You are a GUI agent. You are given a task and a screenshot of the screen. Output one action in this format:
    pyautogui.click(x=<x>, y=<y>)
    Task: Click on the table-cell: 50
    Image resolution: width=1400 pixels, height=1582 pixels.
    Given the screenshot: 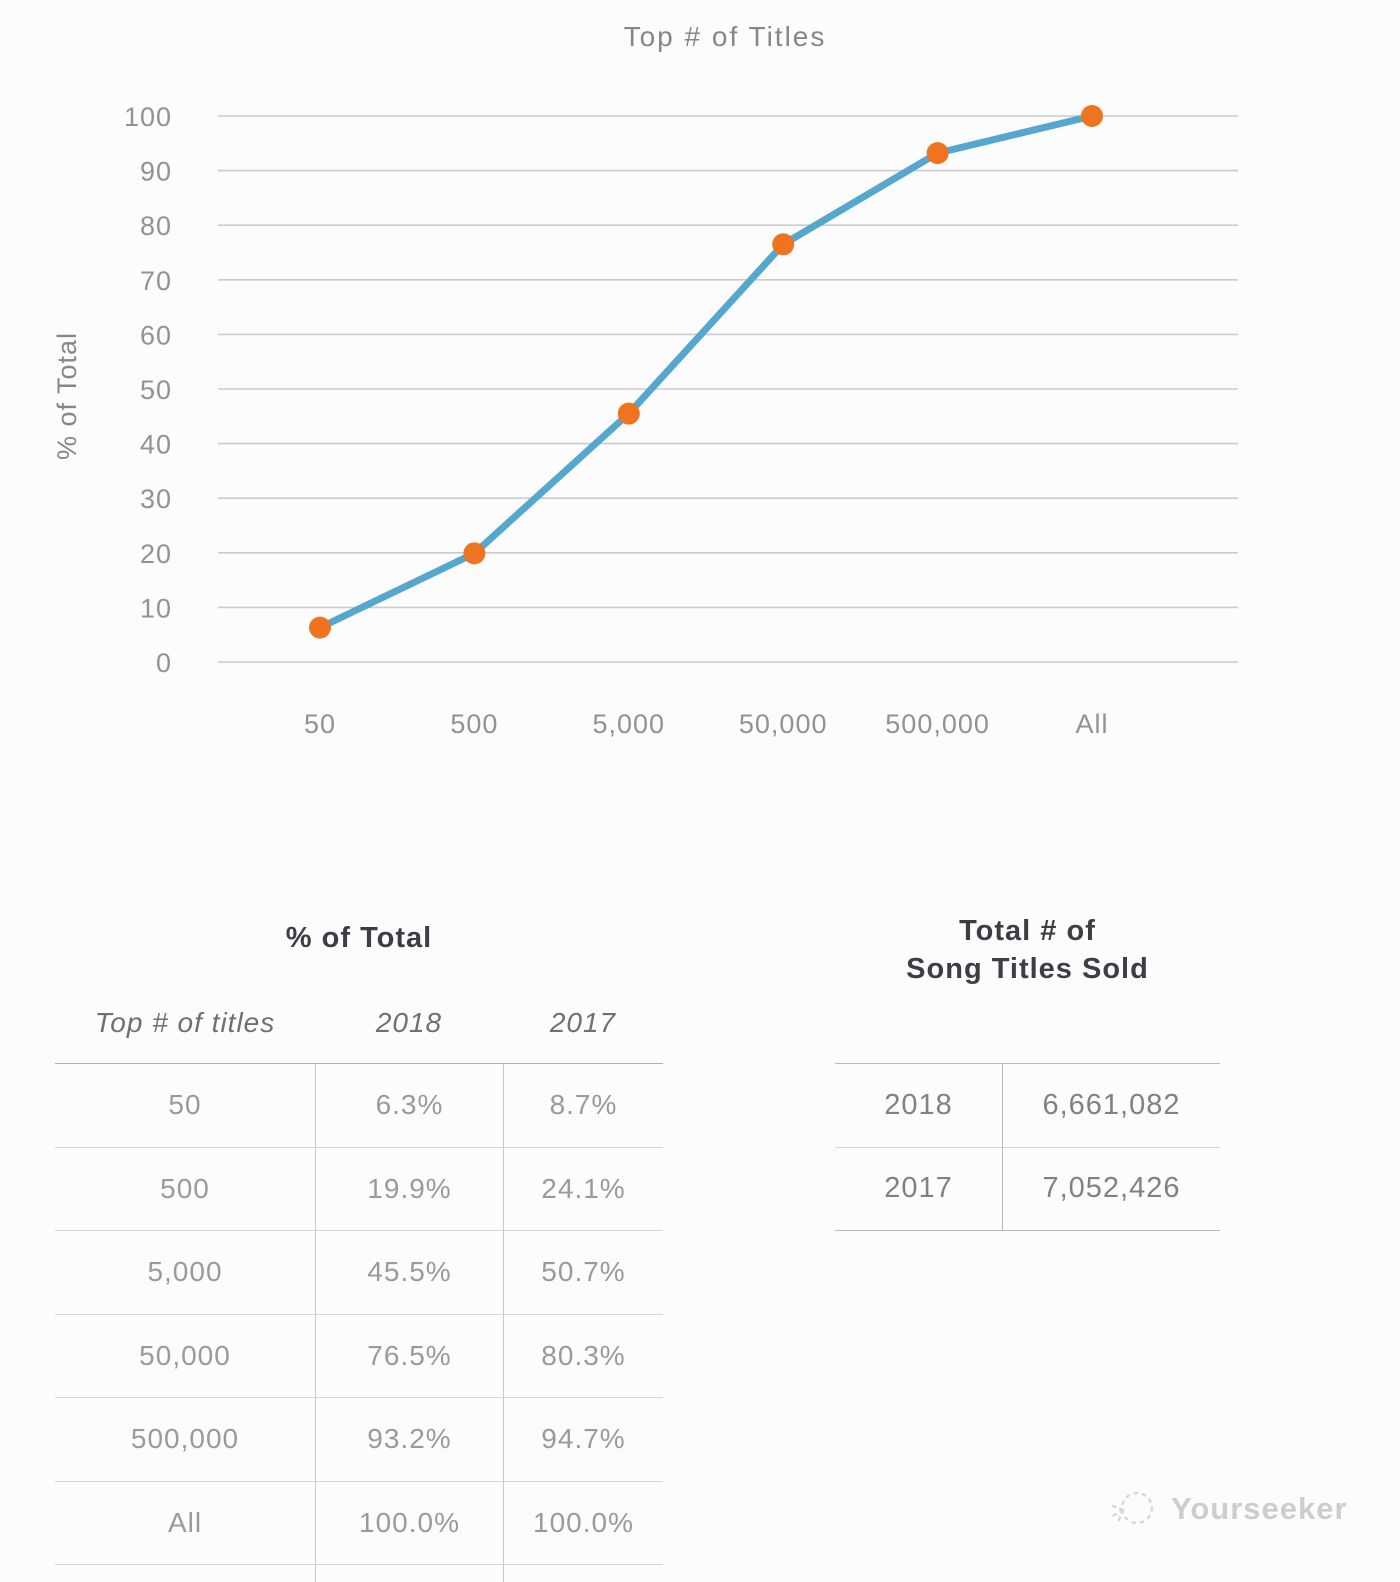 What is the action you would take?
    pyautogui.click(x=185, y=1106)
    